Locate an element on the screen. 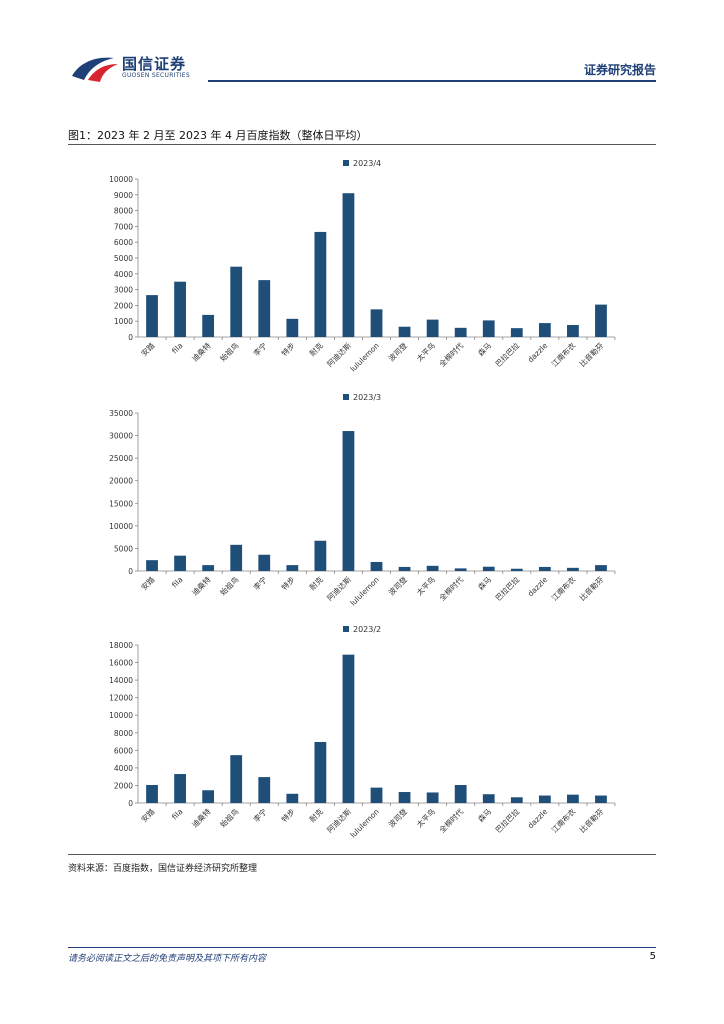  header-divider is located at coordinates (432, 81).